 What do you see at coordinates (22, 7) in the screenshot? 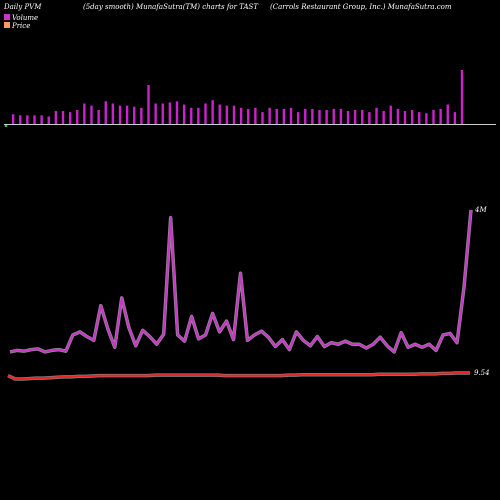
I see `header-left: Daily PVM` at bounding box center [22, 7].